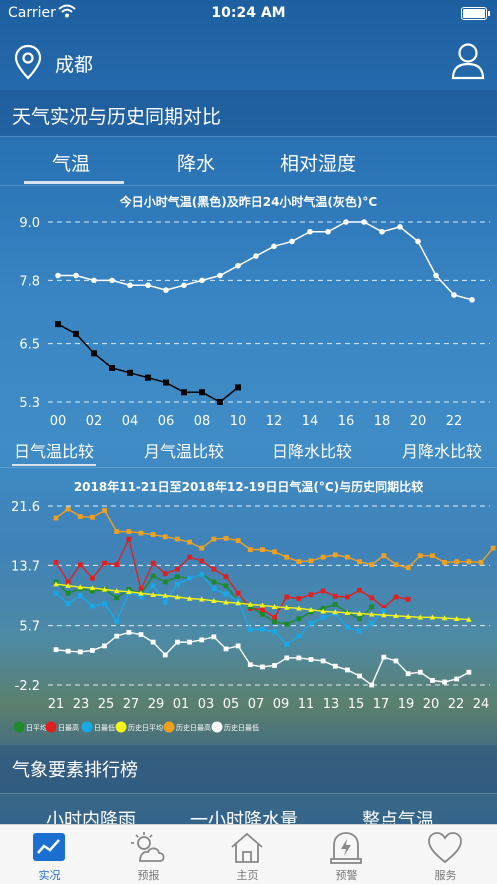 This screenshot has height=884, width=497. What do you see at coordinates (217, 727) in the screenshot?
I see `daily-legend-swatch` at bounding box center [217, 727].